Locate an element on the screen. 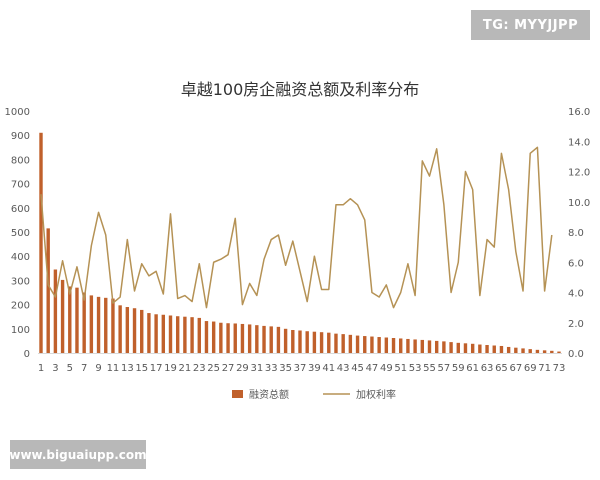 This screenshot has width=600, height=480. y-right-tick-label: 6.0 is located at coordinates (576, 263).